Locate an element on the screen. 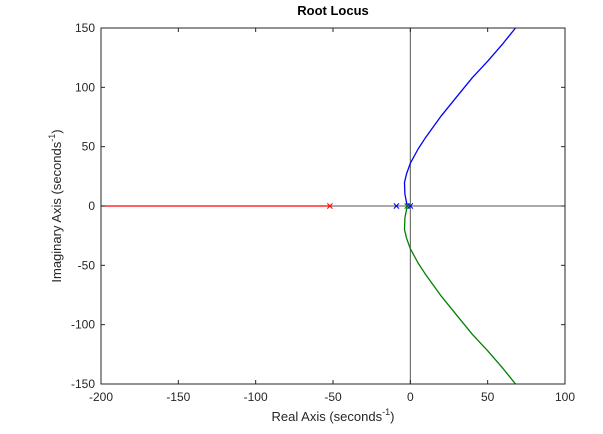 This screenshot has height=434, width=603. x-tick-label: -200 is located at coordinates (101, 397).